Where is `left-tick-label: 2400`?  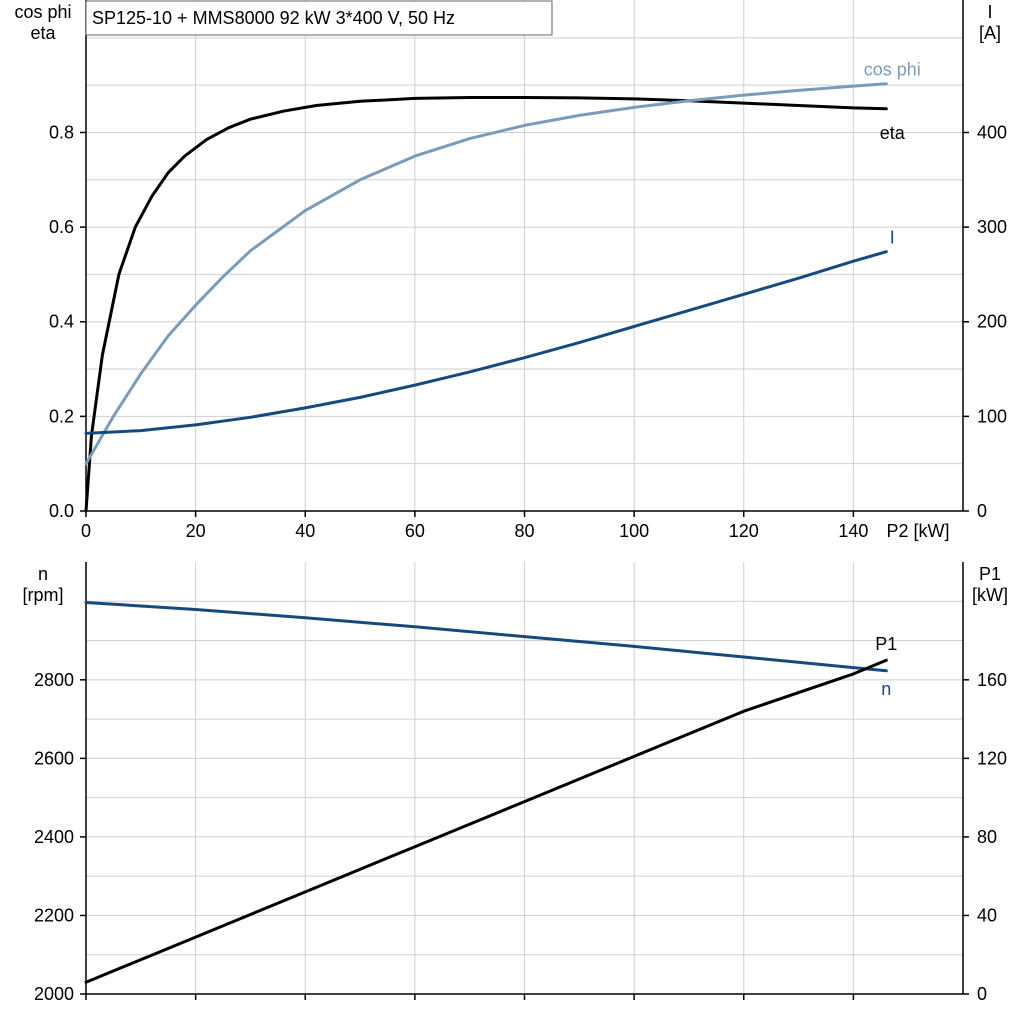 left-tick-label: 2400 is located at coordinates (54, 837).